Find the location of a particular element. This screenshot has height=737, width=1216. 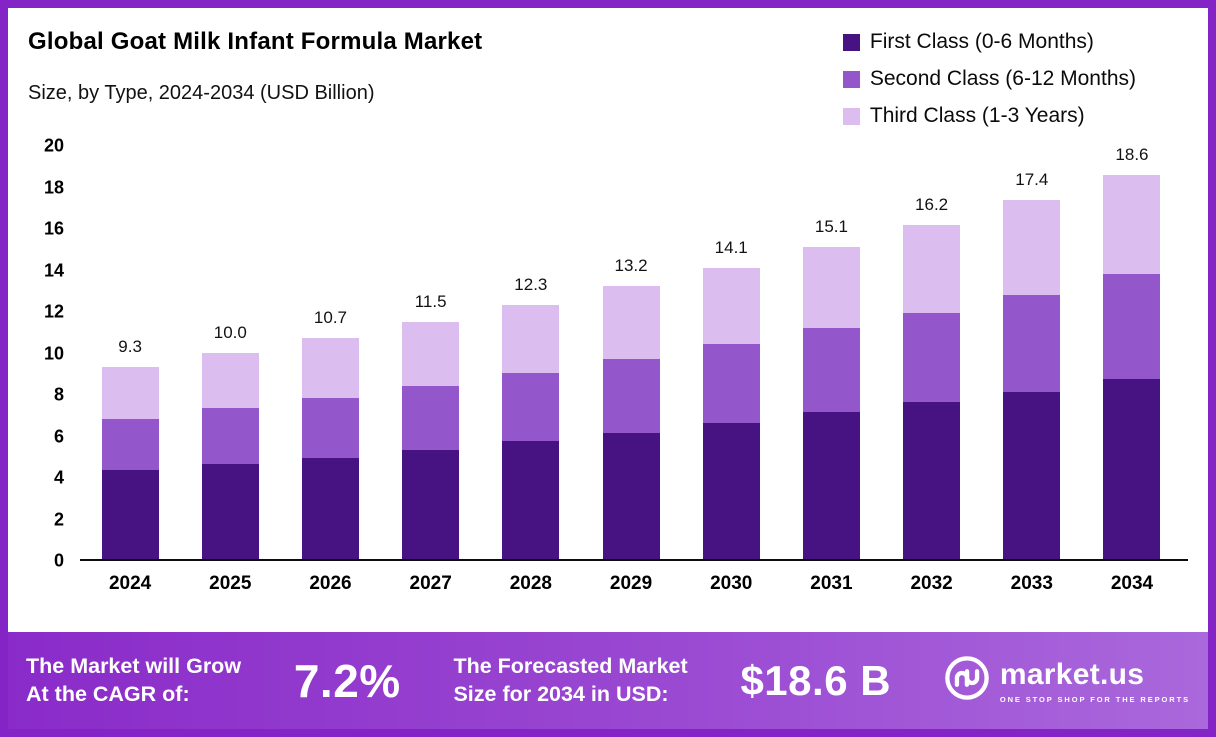

y-axis: 0 2 4 6 8 10 12 14 16 18 20 is located at coordinates (51, 353).